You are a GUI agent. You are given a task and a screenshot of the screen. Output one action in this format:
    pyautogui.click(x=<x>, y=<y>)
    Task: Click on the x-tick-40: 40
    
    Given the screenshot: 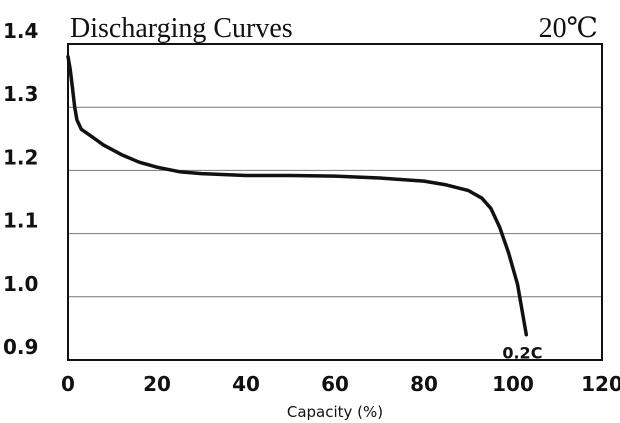 What is the action you would take?
    pyautogui.click(x=246, y=384)
    